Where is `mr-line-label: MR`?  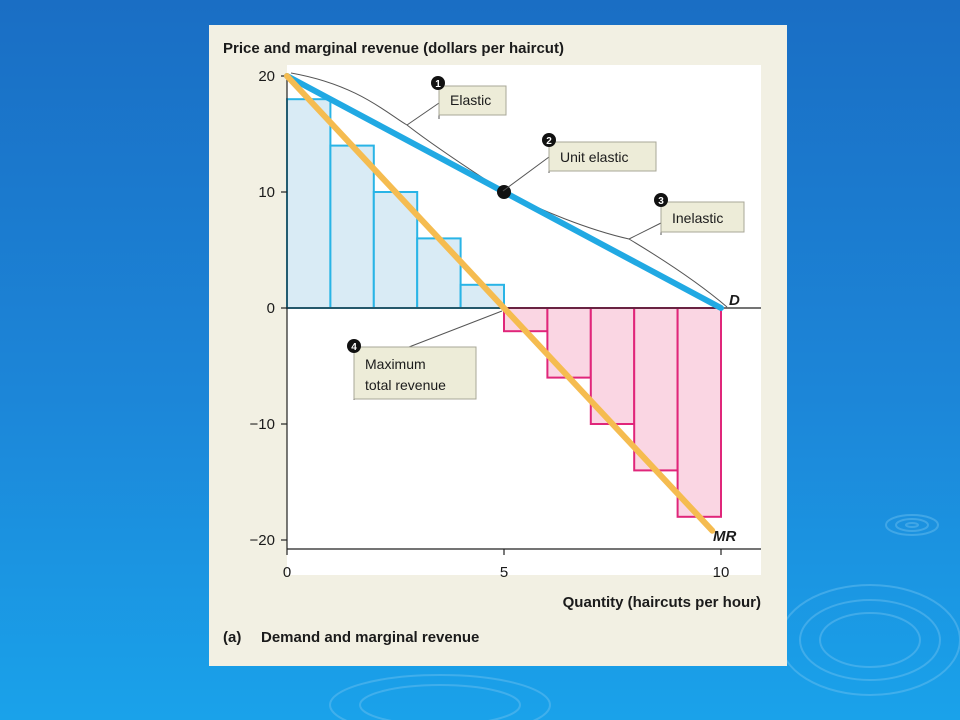 mr-line-label: MR is located at coordinates (724, 536).